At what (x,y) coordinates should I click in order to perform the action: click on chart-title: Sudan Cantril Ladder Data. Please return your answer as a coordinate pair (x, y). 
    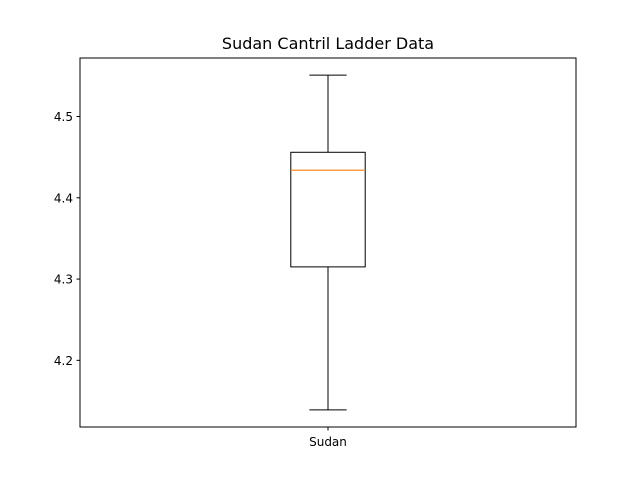
    Looking at the image, I should click on (328, 43).